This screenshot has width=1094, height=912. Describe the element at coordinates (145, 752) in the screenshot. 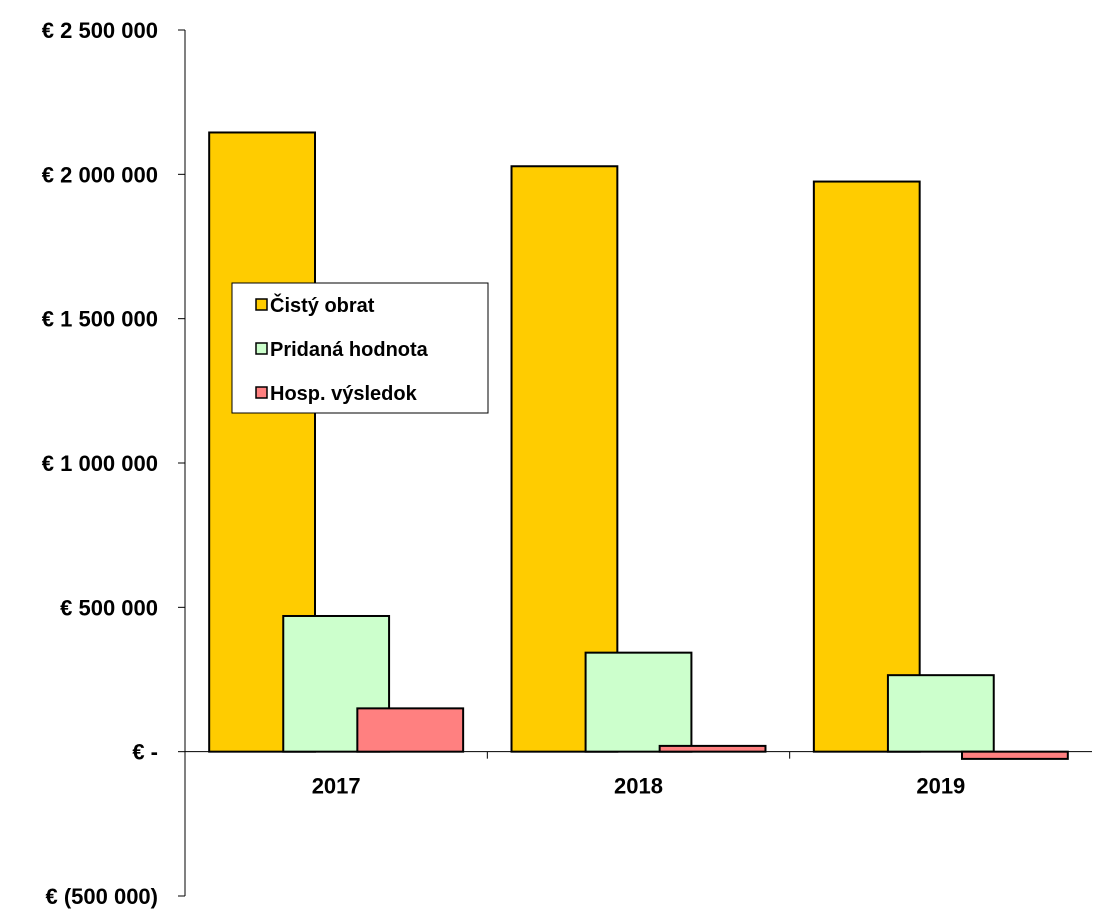

I see `y-tick-label: € -` at that location.